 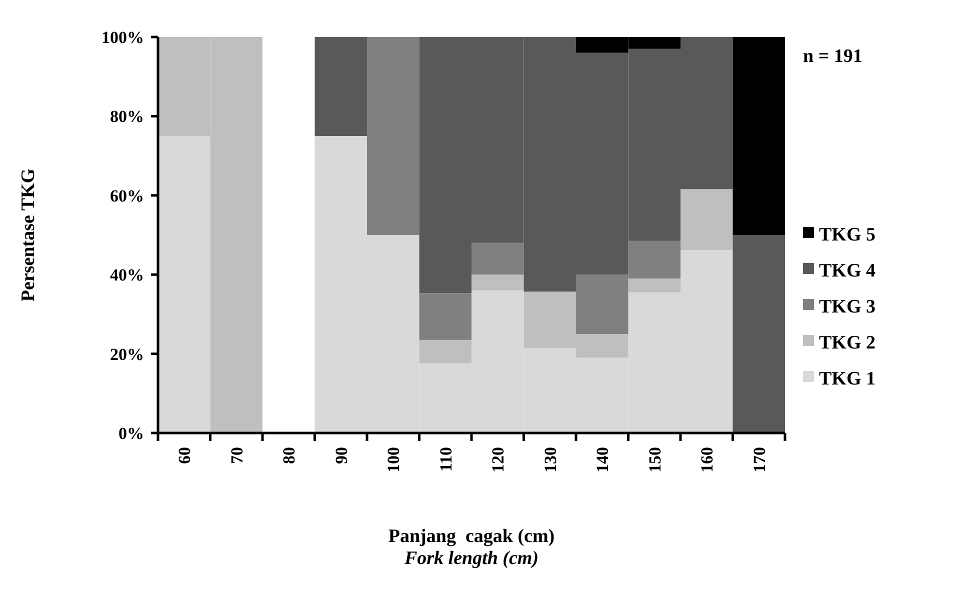 What do you see at coordinates (394, 459) in the screenshot?
I see `x-tick-label: 100` at bounding box center [394, 459].